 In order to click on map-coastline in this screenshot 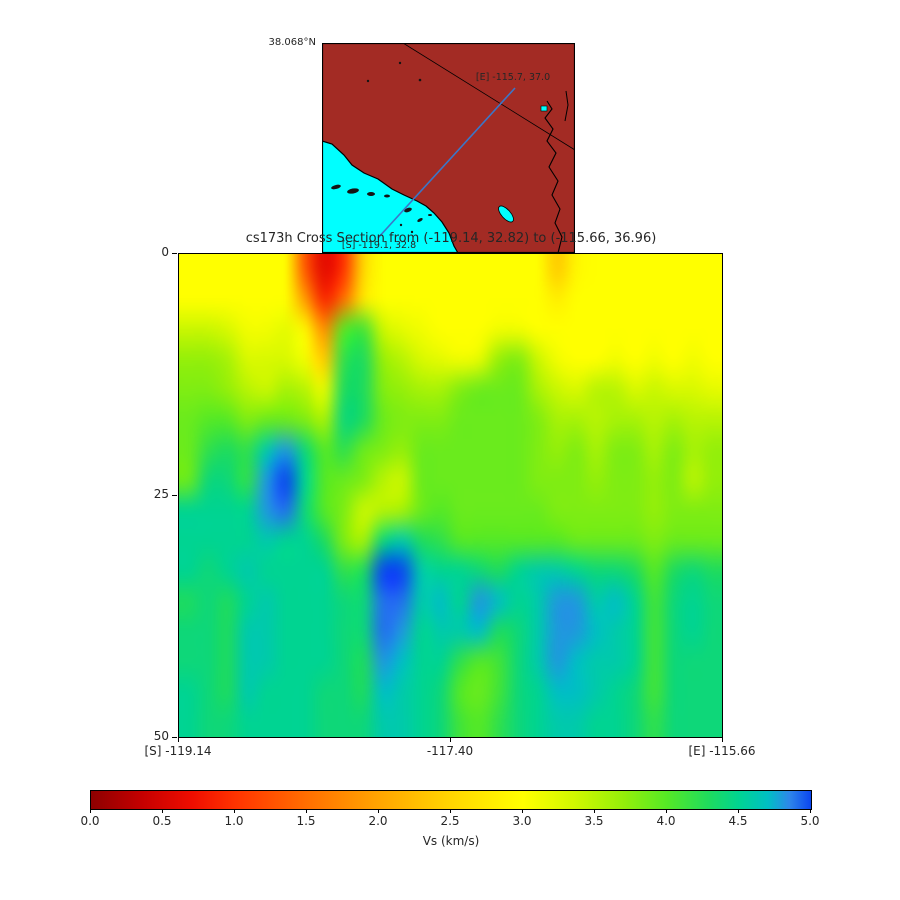, I will do `click(390, 197)`.